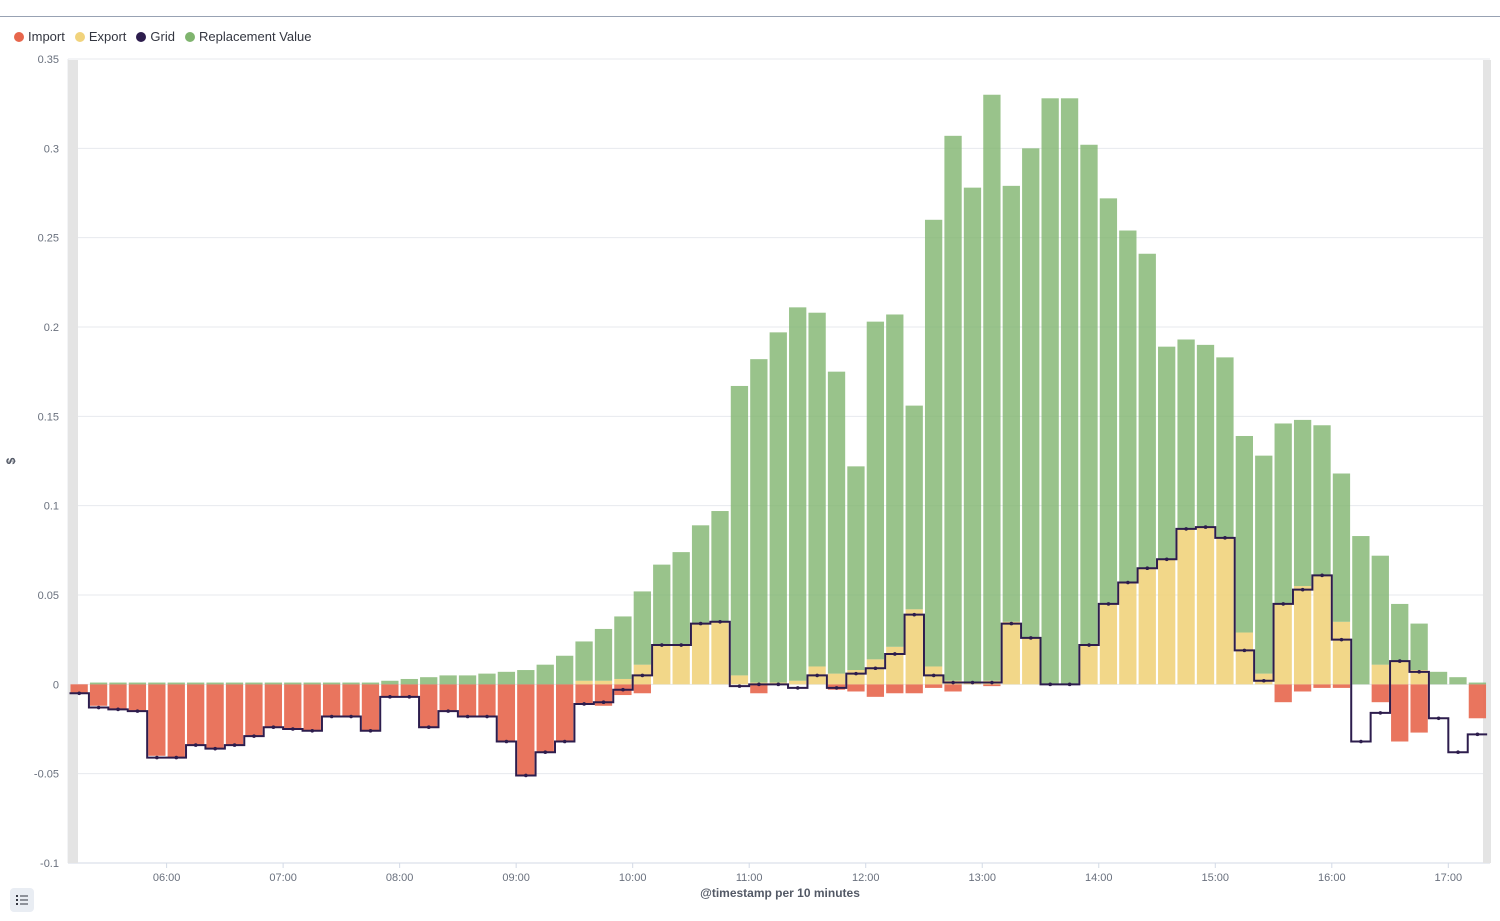  What do you see at coordinates (247, 36) in the screenshot?
I see `legend-item-replacement-value: Replacement Value` at bounding box center [247, 36].